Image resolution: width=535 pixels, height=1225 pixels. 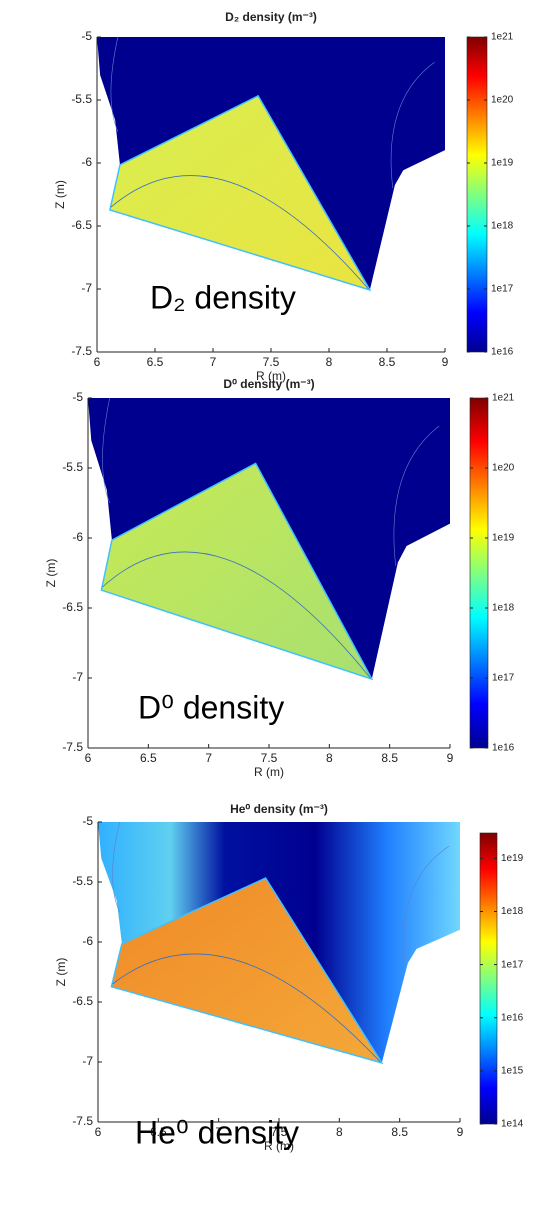 I want to click on annotation: D₂ density, so click(x=223, y=297).